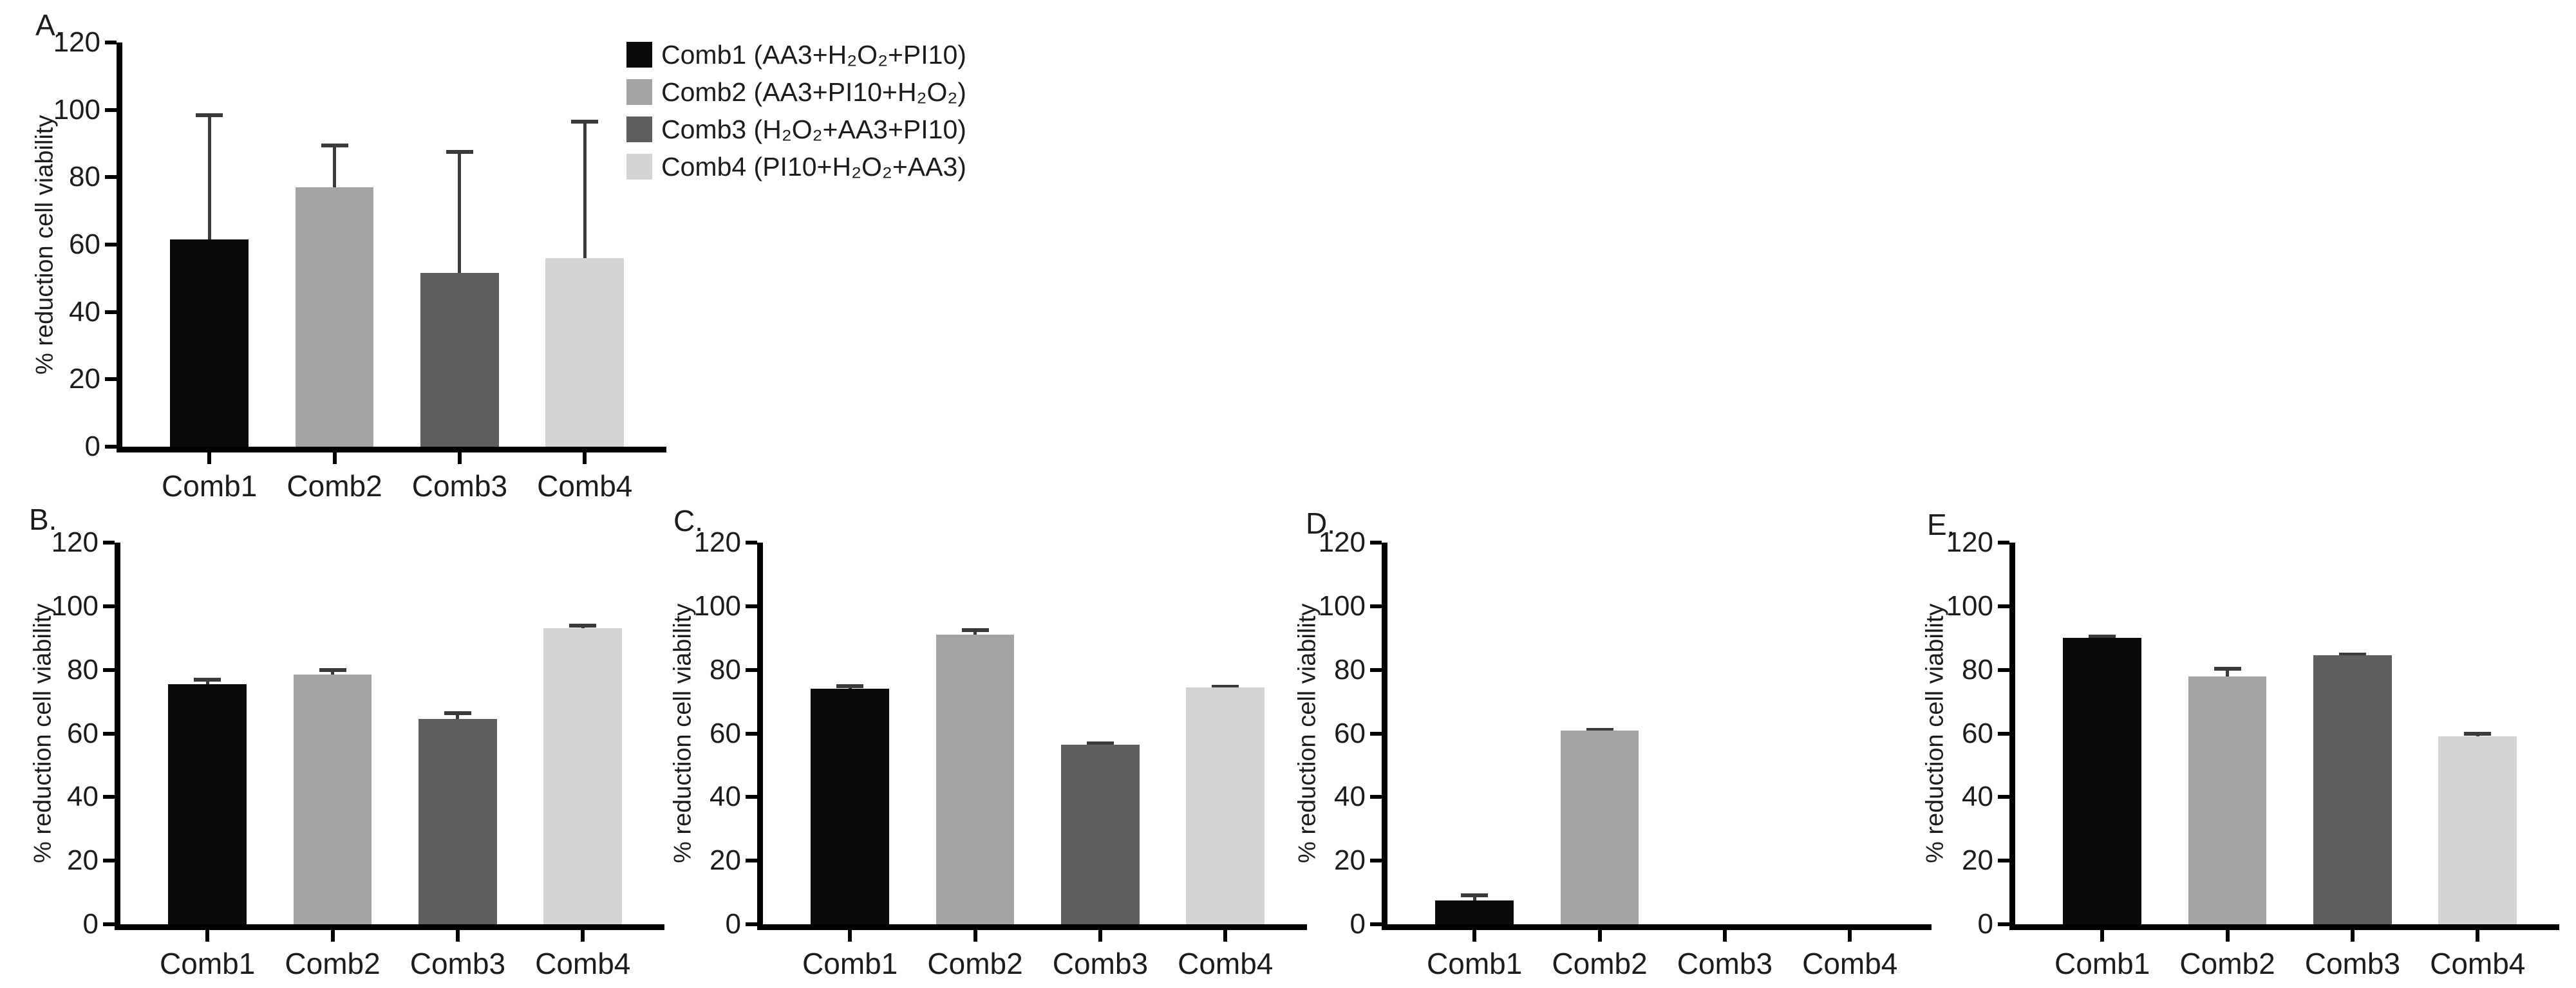 The width and height of the screenshot is (2576, 988). What do you see at coordinates (358, 753) in the screenshot?
I see `bar-chart-b: 0 20 40 60 80 100 120 Comb1 Comb2 Comb3 Comb4` at bounding box center [358, 753].